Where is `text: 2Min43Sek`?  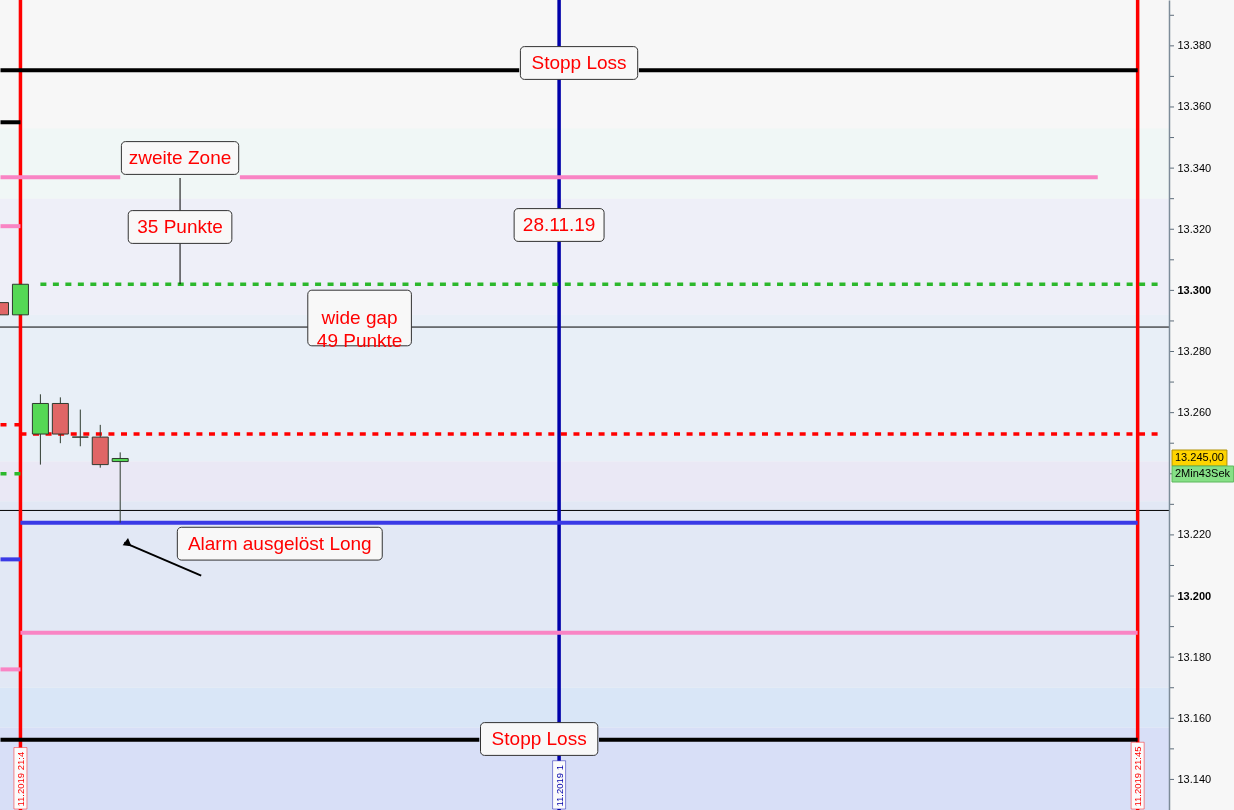 text: 2Min43Sek is located at coordinates (1203, 473).